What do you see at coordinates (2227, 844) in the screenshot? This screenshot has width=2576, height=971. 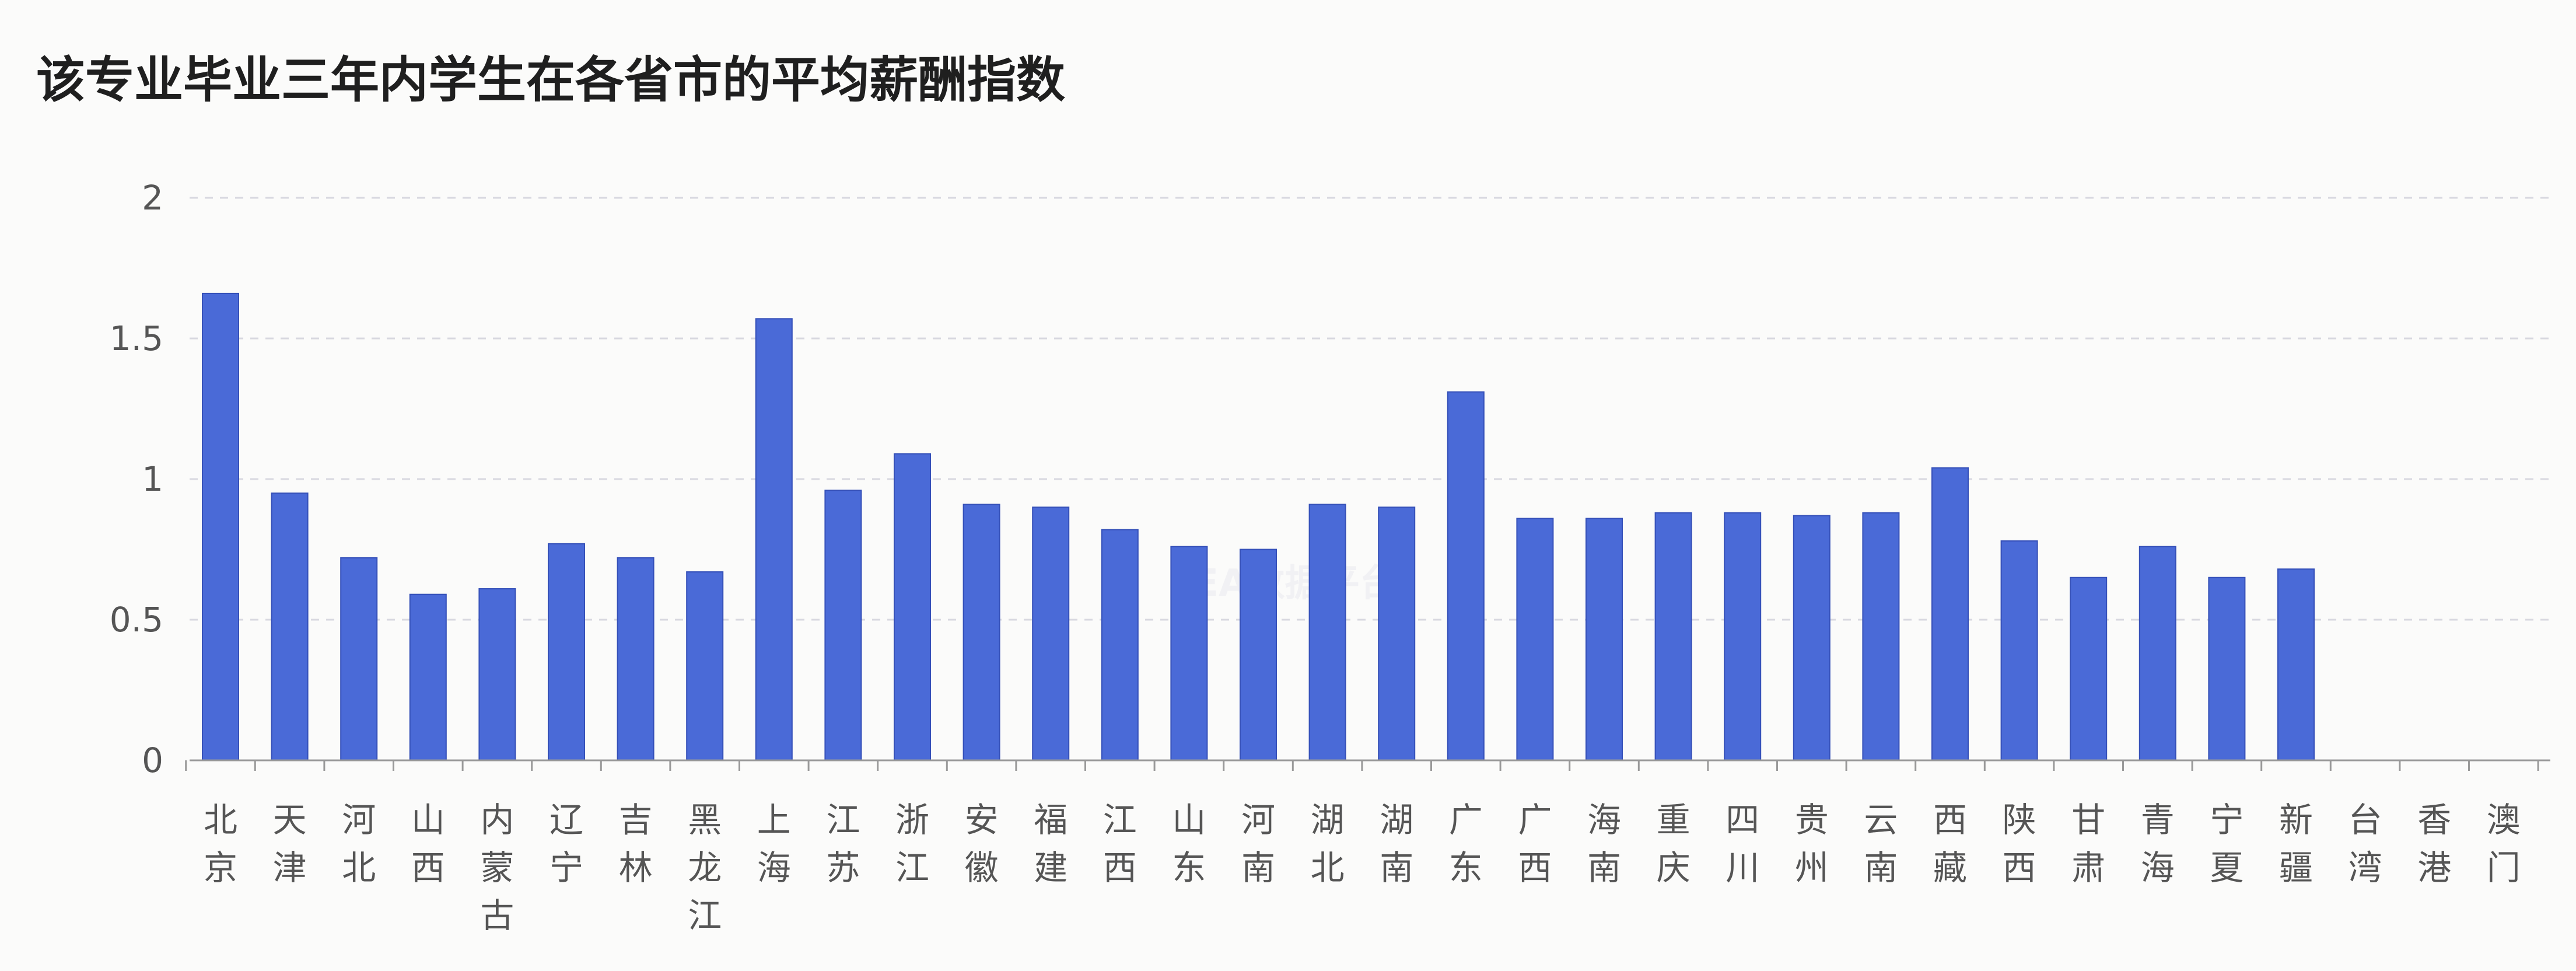 I see `x-category-label: 宁夏` at bounding box center [2227, 844].